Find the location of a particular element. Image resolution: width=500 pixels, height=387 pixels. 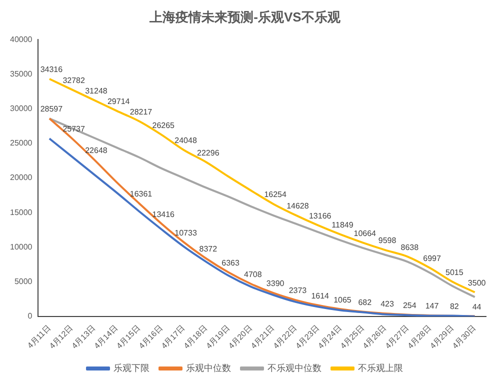

data-label: 82 is located at coordinates (455, 307).